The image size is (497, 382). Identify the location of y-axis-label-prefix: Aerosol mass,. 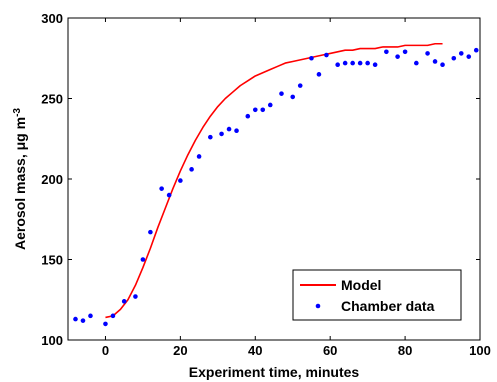
(20, 200).